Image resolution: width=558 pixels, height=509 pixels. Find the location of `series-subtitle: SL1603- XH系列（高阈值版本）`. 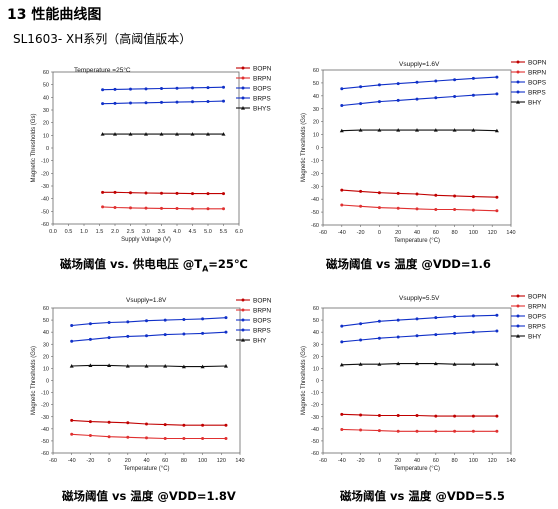

series-subtitle: SL1603- XH系列（高阈值版本） is located at coordinates (102, 39).